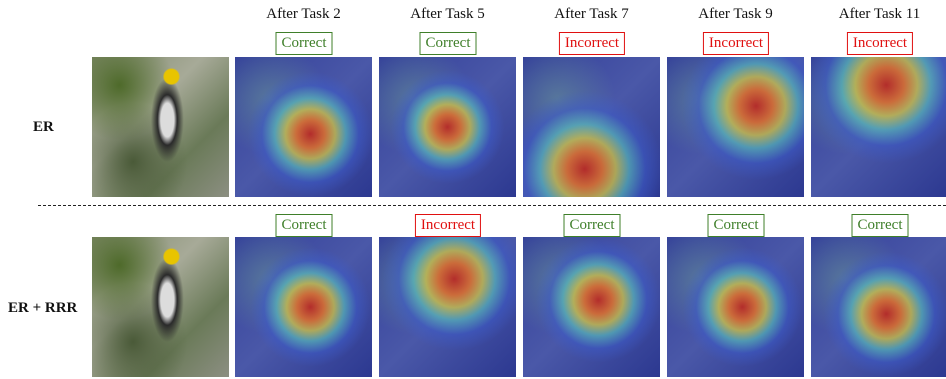  Describe the element at coordinates (303, 14) in the screenshot. I see `column-header: After Task 2` at that location.